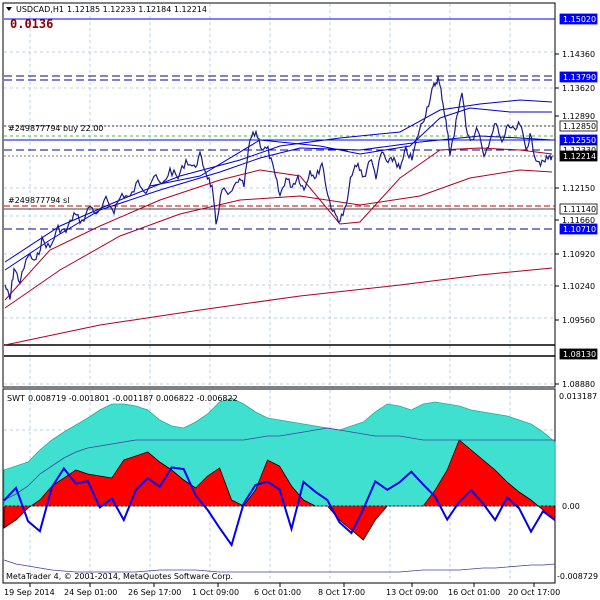  What do you see at coordinates (578, 254) in the screenshot?
I see `price-tick-label: 1.10920` at bounding box center [578, 254].